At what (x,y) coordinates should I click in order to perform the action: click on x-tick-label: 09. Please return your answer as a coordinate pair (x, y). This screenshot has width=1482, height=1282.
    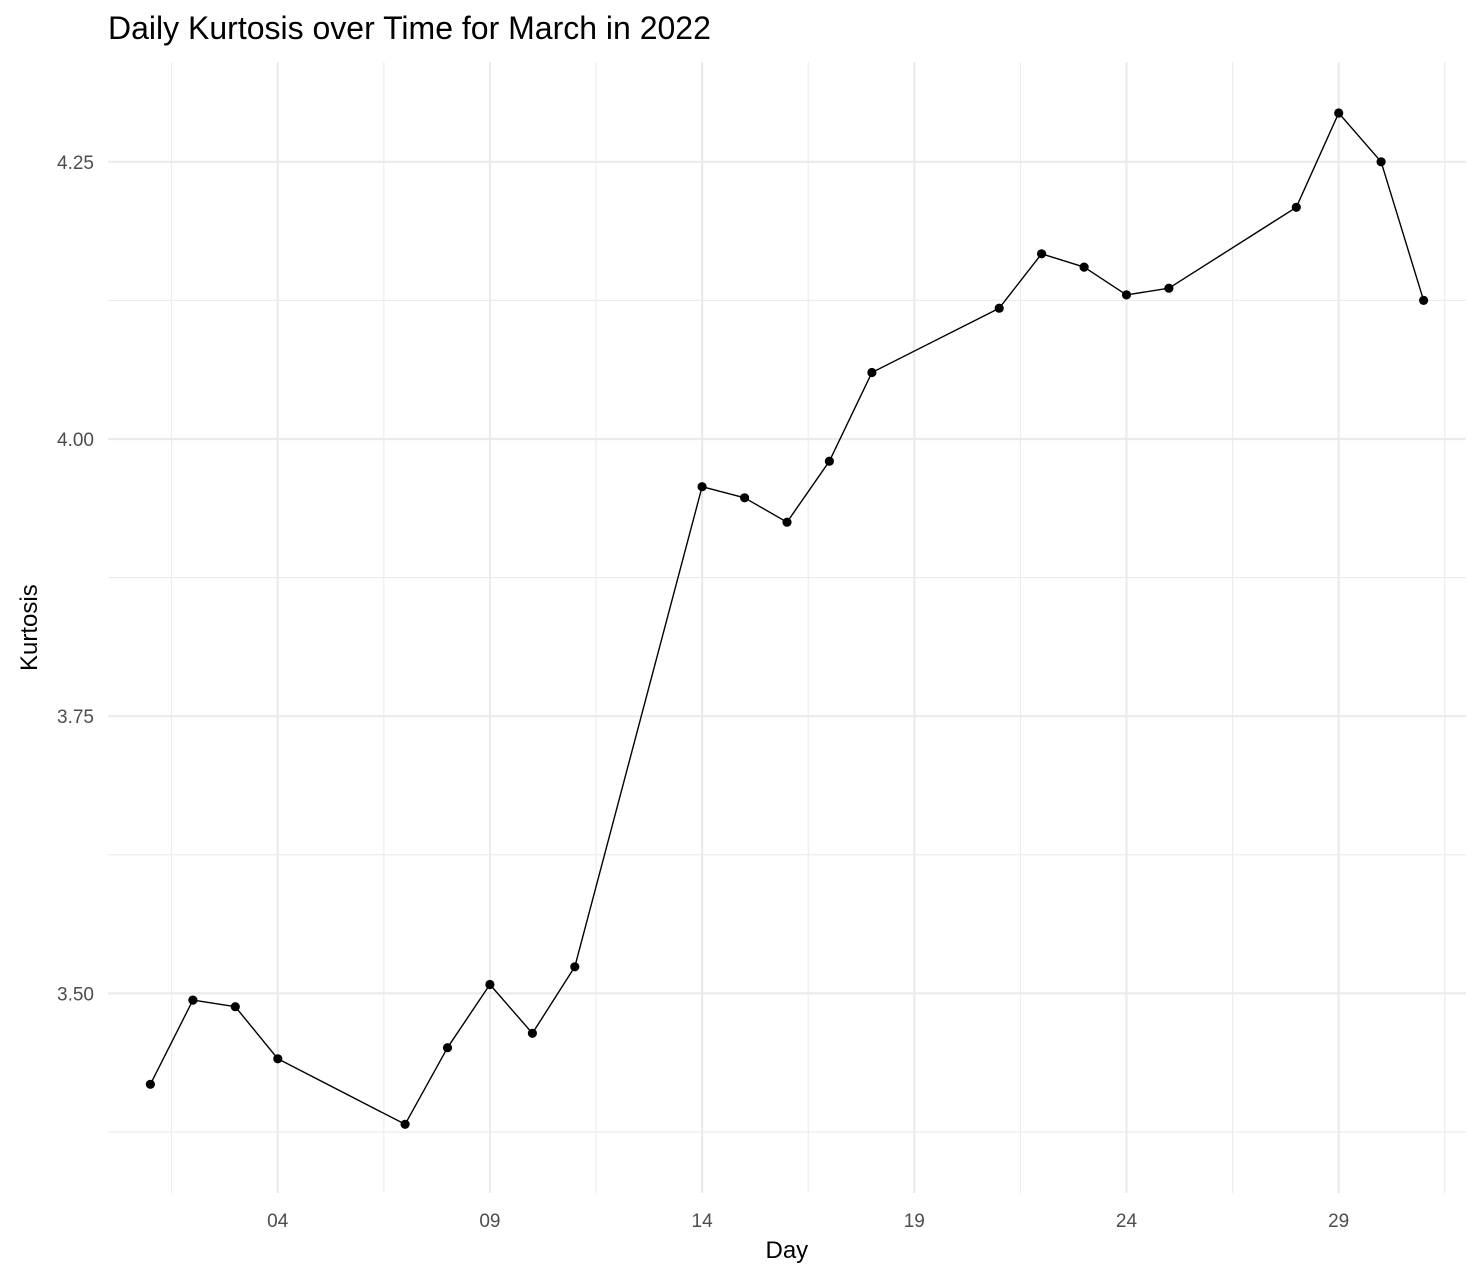
    Looking at the image, I should click on (489, 1221).